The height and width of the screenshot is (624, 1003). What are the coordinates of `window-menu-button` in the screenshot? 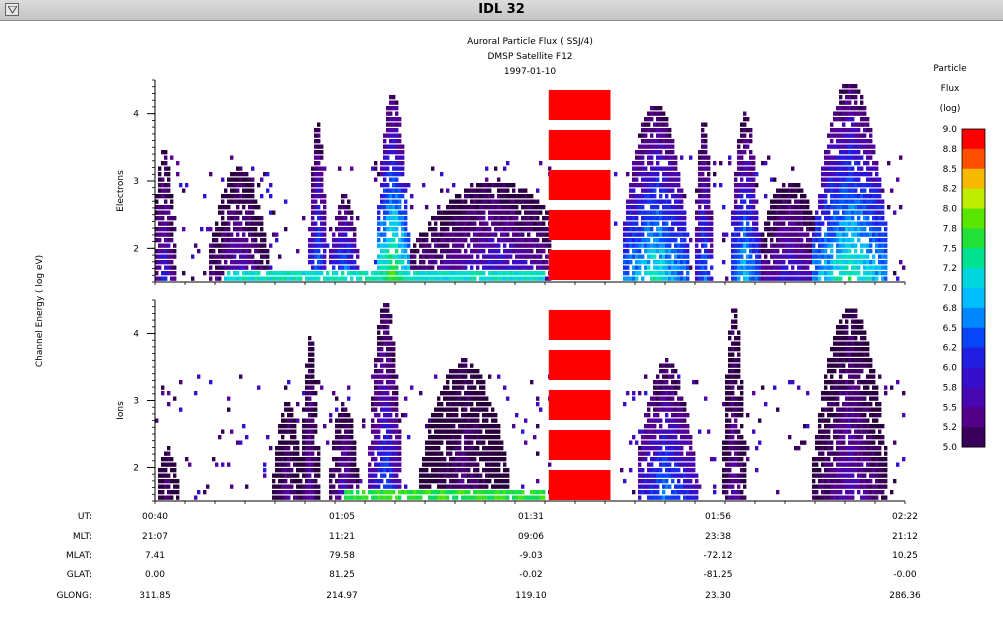 It's located at (12, 9).